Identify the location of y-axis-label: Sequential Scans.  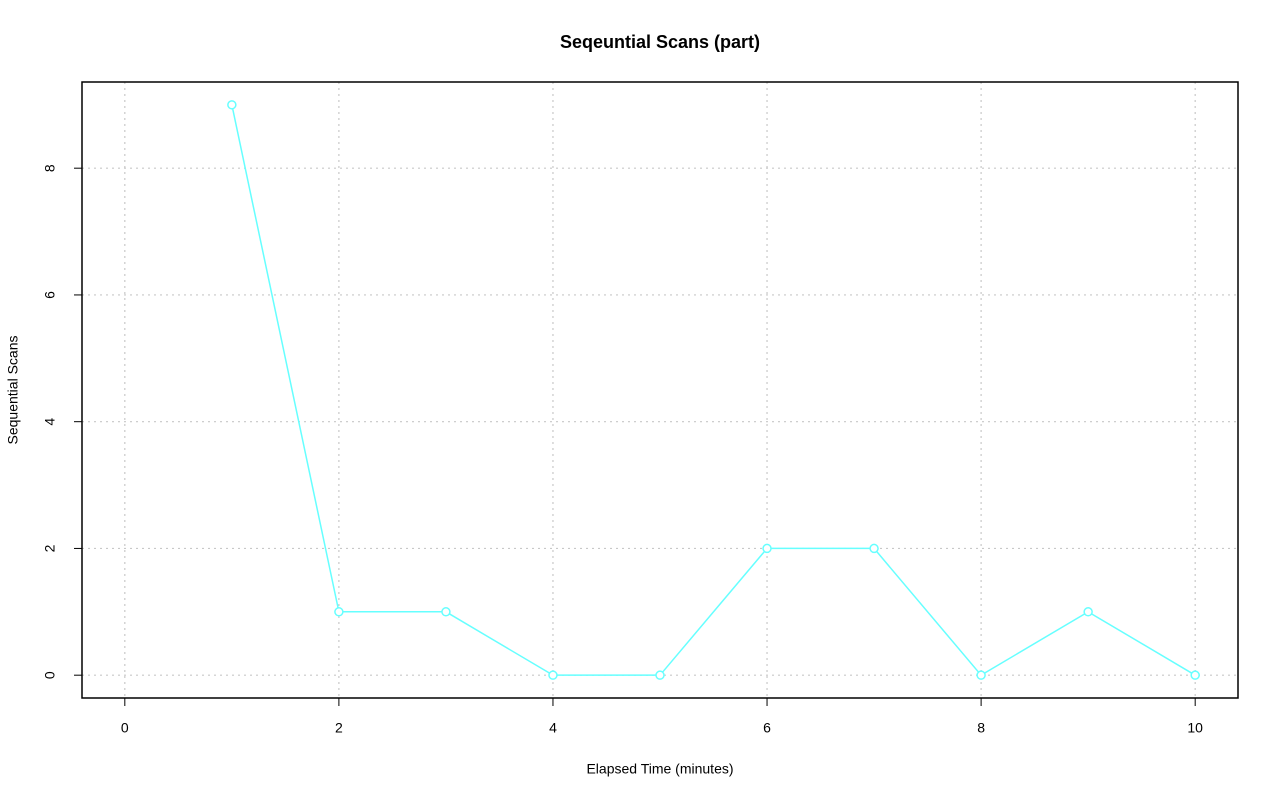
(13, 390).